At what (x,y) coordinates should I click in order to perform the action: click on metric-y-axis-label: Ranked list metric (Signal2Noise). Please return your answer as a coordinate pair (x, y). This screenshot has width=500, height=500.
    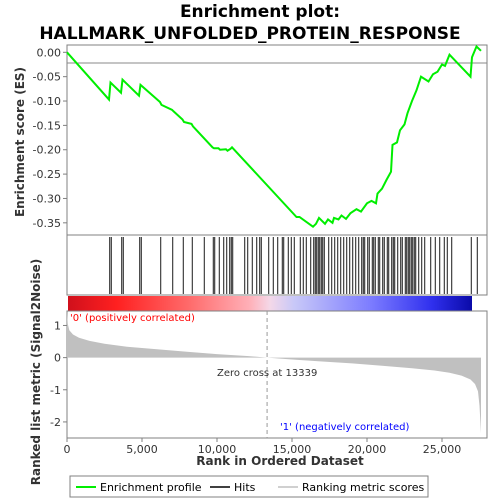
    Looking at the image, I should click on (36, 372).